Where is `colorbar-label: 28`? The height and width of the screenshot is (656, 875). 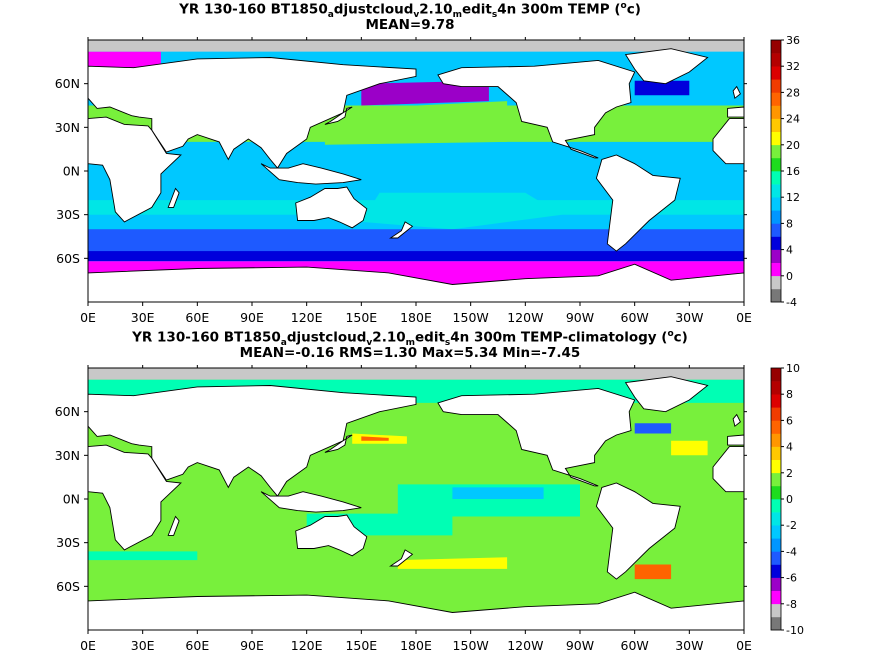 colorbar-label: 28 is located at coordinates (793, 92).